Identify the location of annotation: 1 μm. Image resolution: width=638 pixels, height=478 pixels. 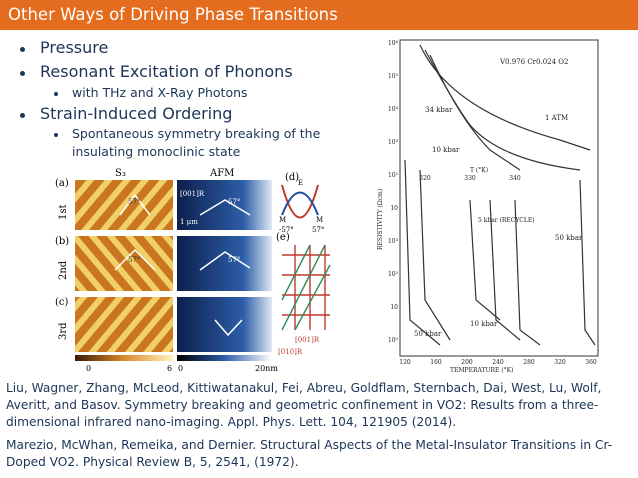
(189, 222).